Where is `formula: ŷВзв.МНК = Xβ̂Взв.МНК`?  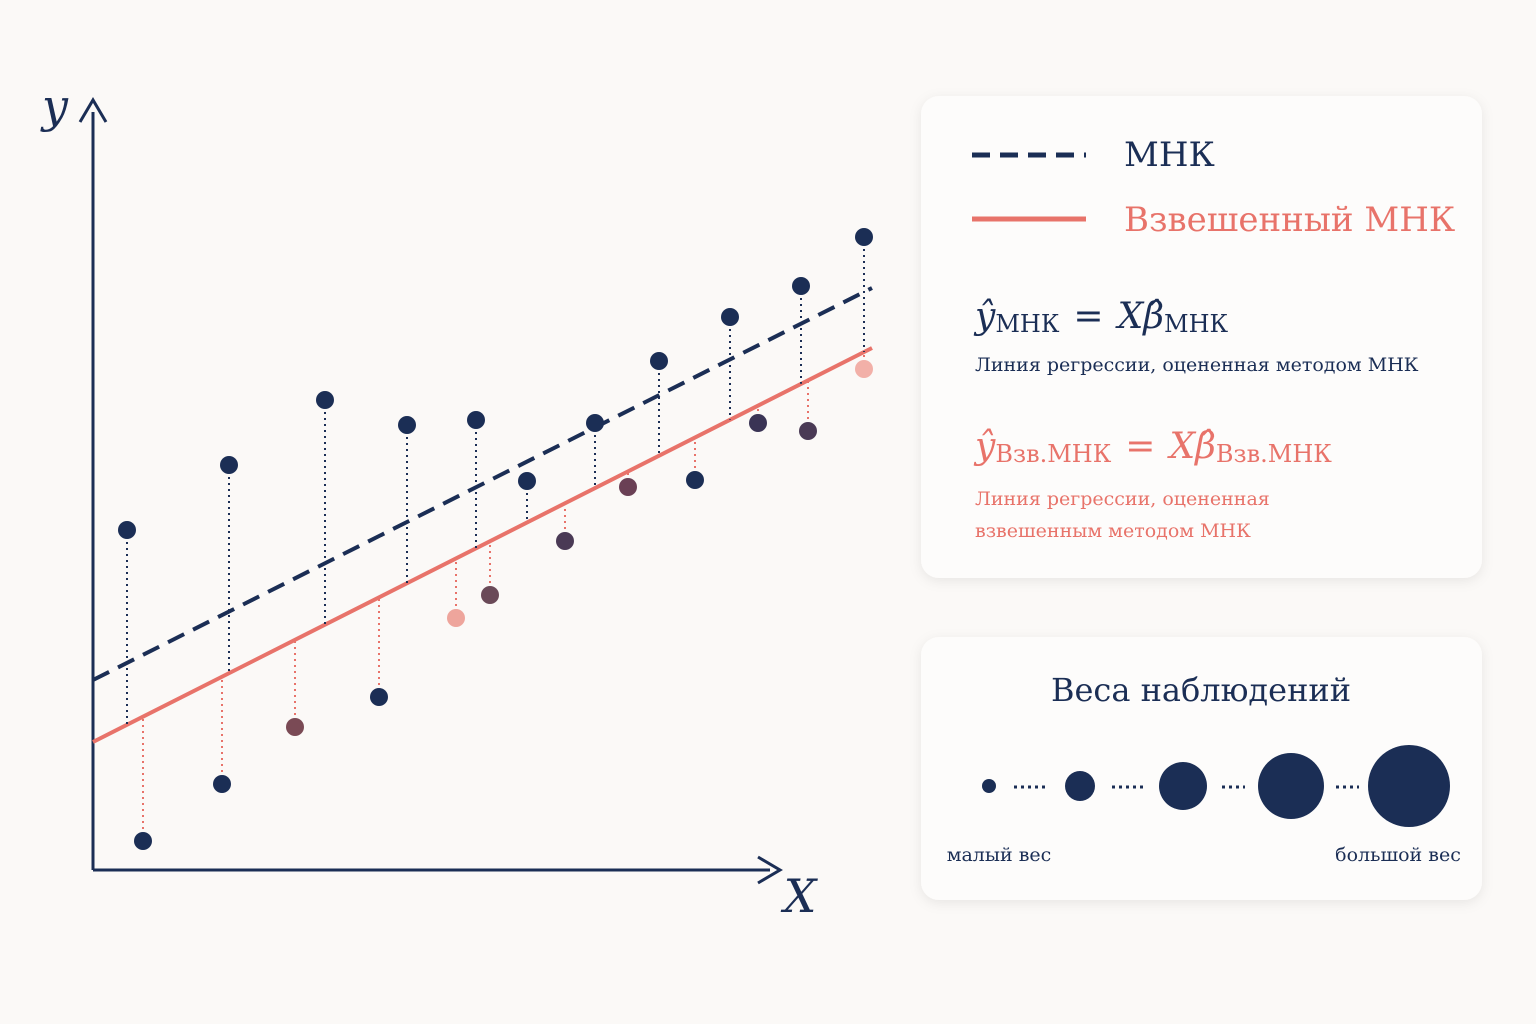
formula: ŷВзв.МНК = Xβ̂Взв.МНК is located at coordinates (1152, 447).